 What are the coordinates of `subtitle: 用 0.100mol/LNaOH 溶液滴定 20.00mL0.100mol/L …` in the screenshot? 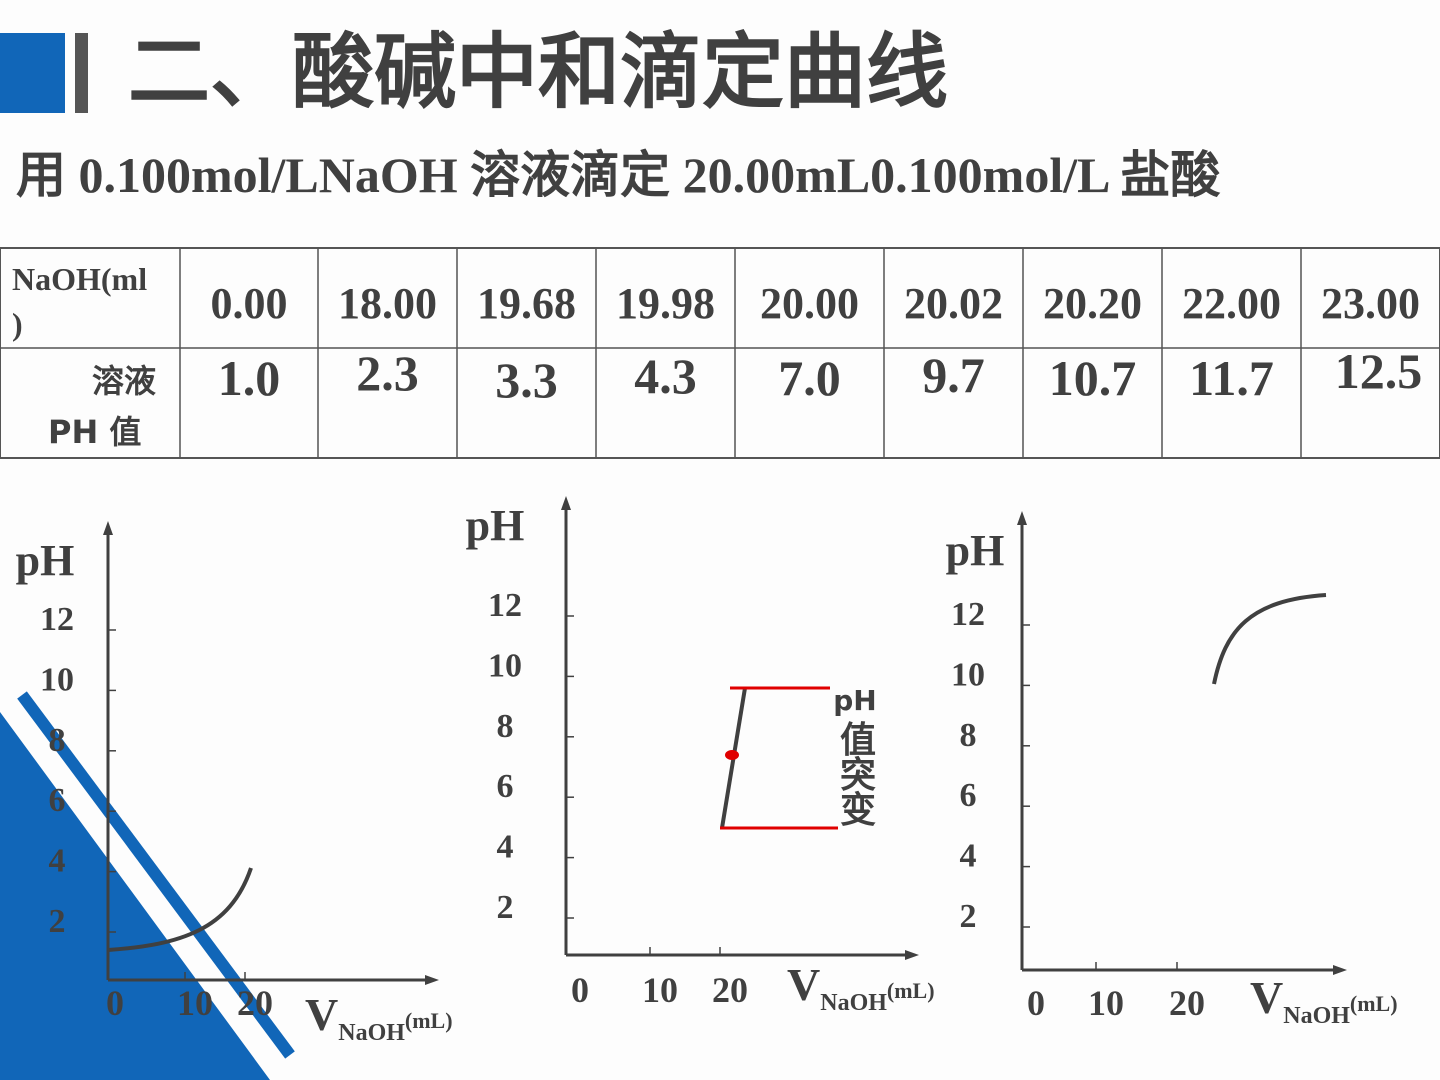 It's located at (618, 175).